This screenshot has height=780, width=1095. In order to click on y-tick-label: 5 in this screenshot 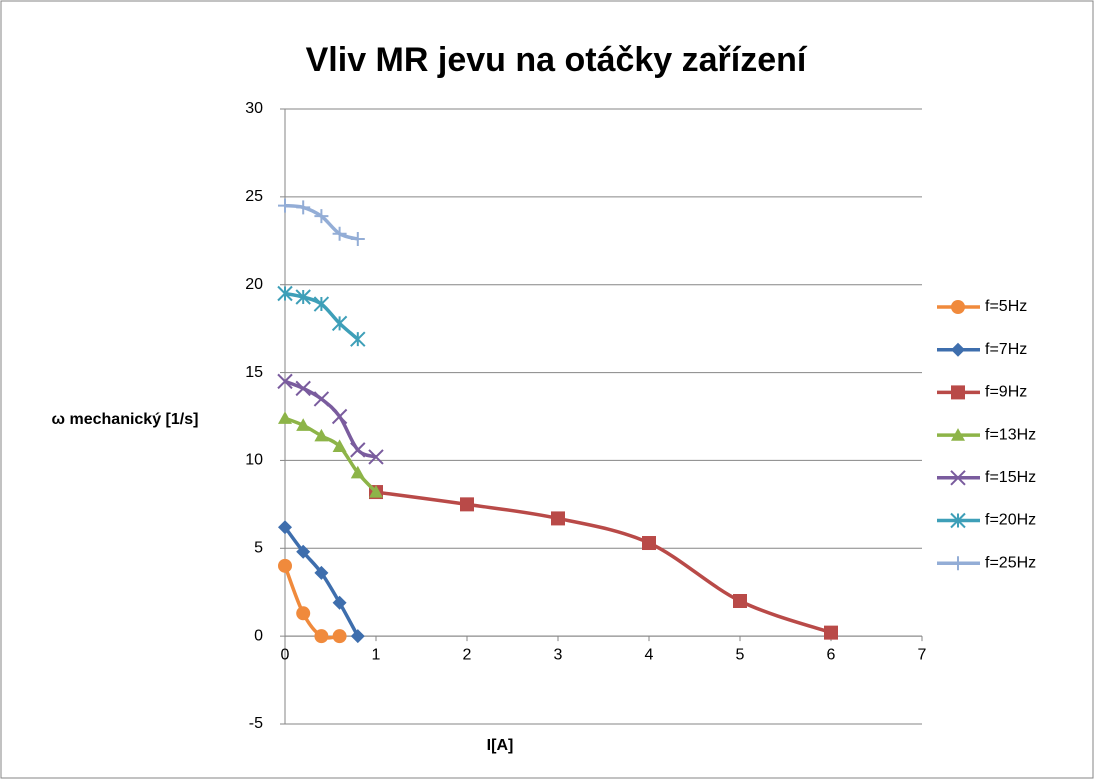, I will do `click(258, 548)`.